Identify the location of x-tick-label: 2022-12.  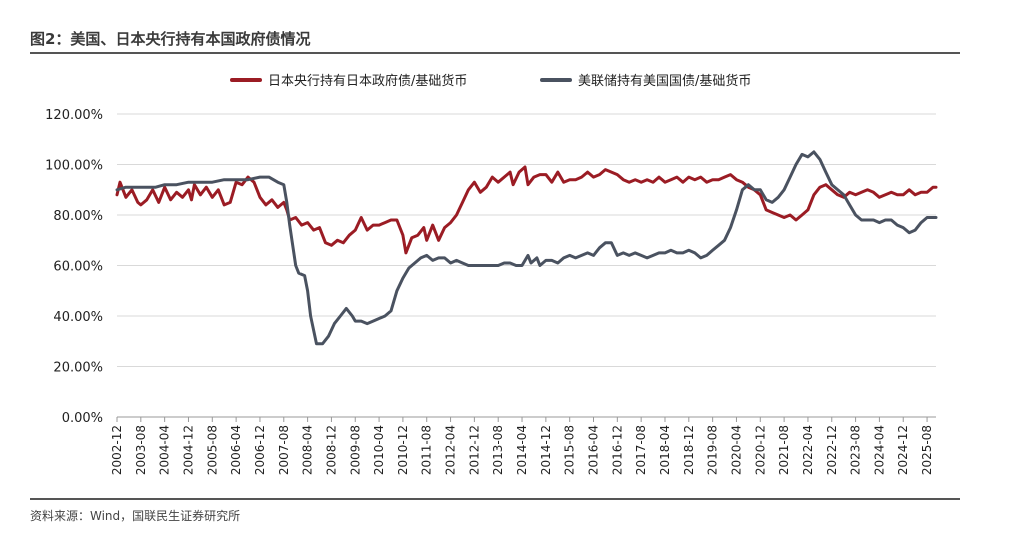
(832, 450).